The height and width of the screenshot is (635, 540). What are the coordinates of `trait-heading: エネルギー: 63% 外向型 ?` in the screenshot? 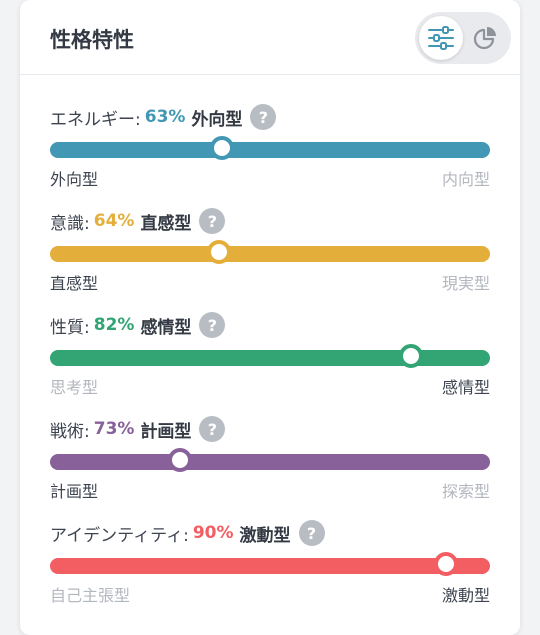 It's located at (163, 117).